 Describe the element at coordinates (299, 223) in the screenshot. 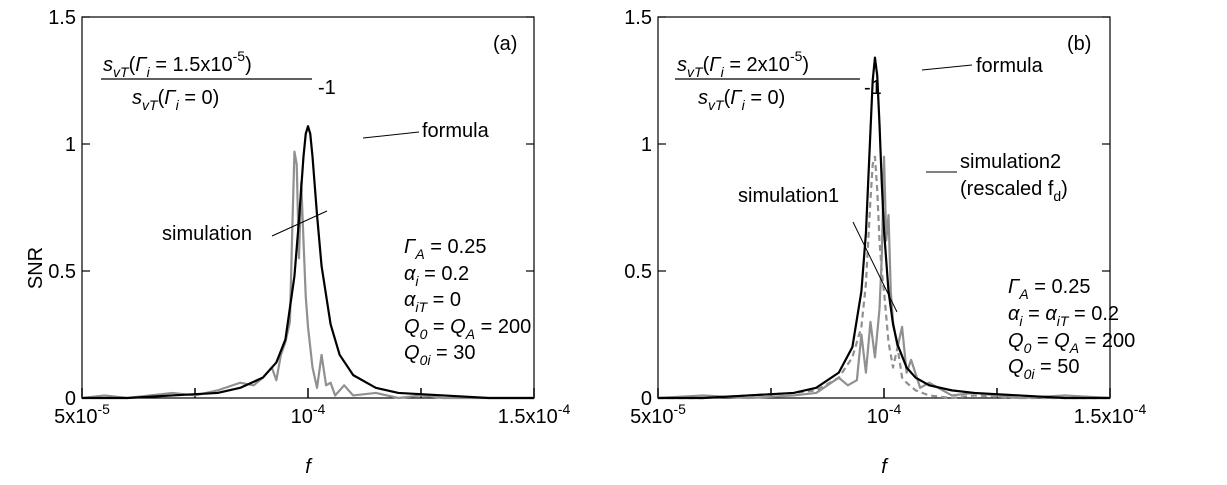

I see `panel-a-simulation-leader` at that location.